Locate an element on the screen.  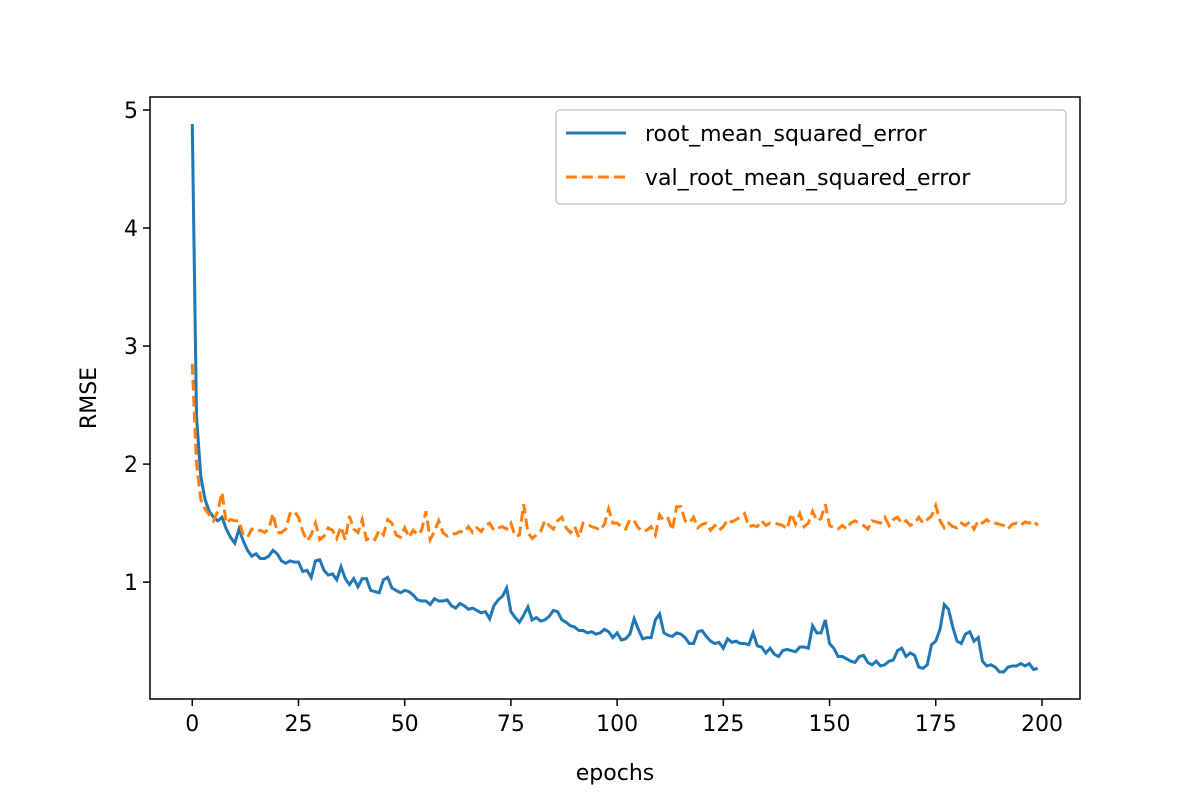
y-tick-label: 4 is located at coordinates (131, 229).